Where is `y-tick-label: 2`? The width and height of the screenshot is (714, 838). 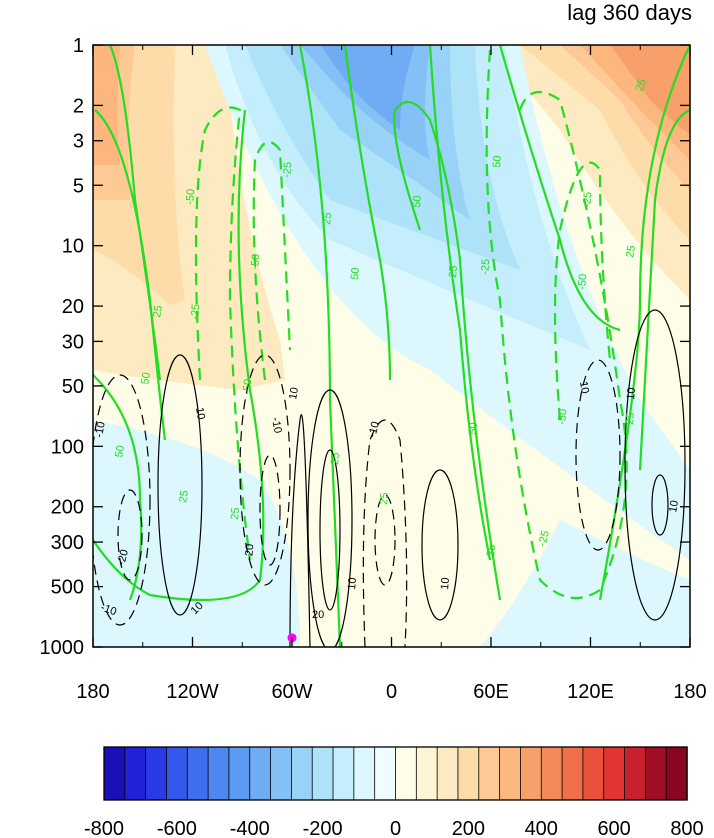 y-tick-label: 2 is located at coordinates (78, 106).